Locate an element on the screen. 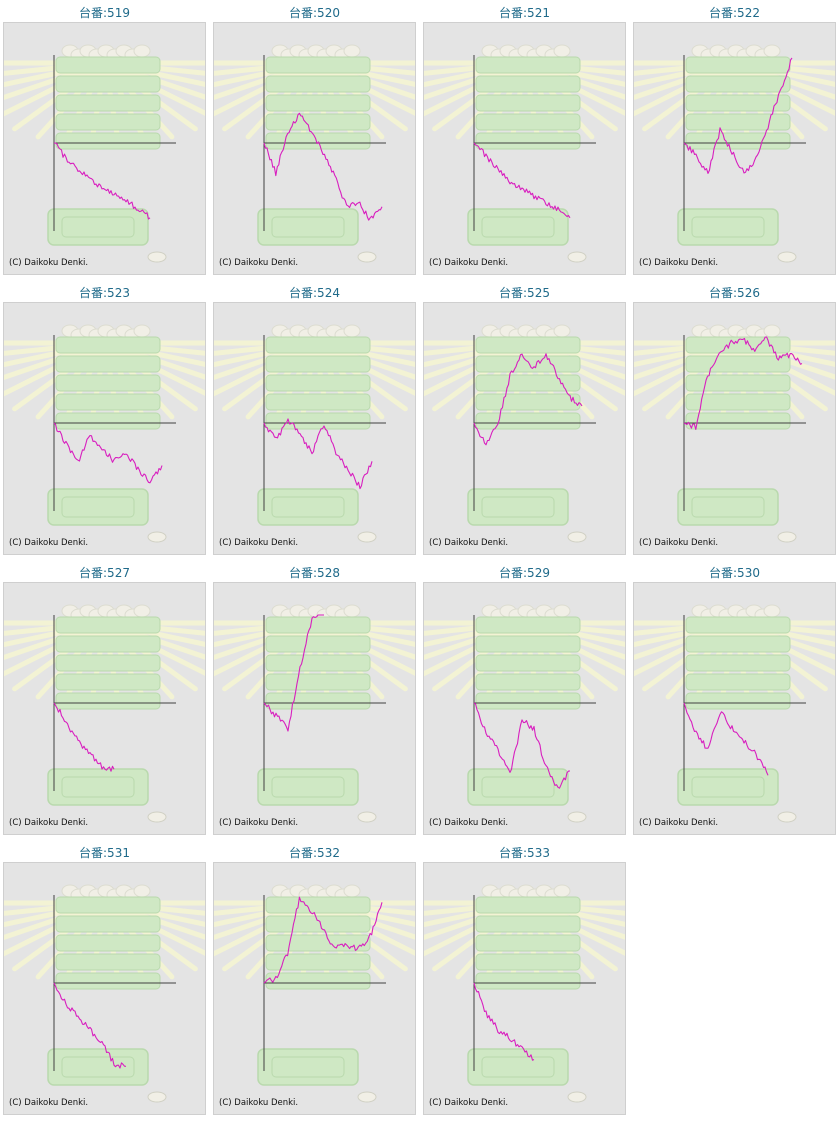 This screenshot has width=840, height=1124. chart-title: 台番:522 is located at coordinates (734, 13).